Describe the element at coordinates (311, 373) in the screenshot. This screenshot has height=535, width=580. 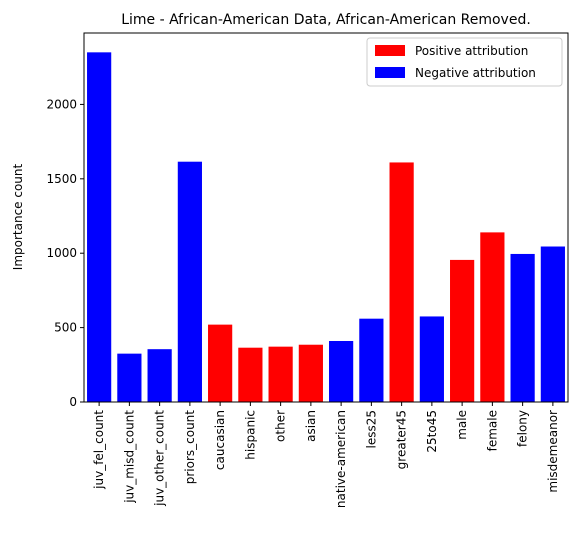
I see `bar-asian` at that location.